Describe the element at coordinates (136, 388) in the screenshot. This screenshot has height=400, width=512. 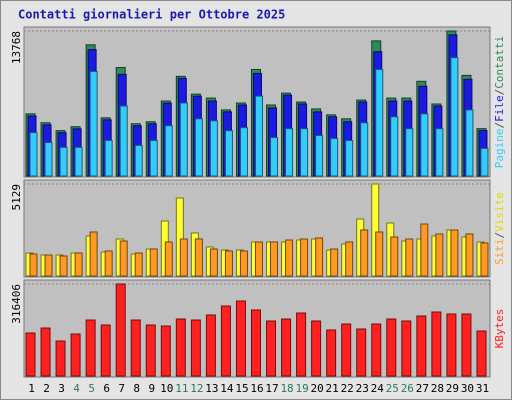
I see `x-tick-label: 8` at that location.